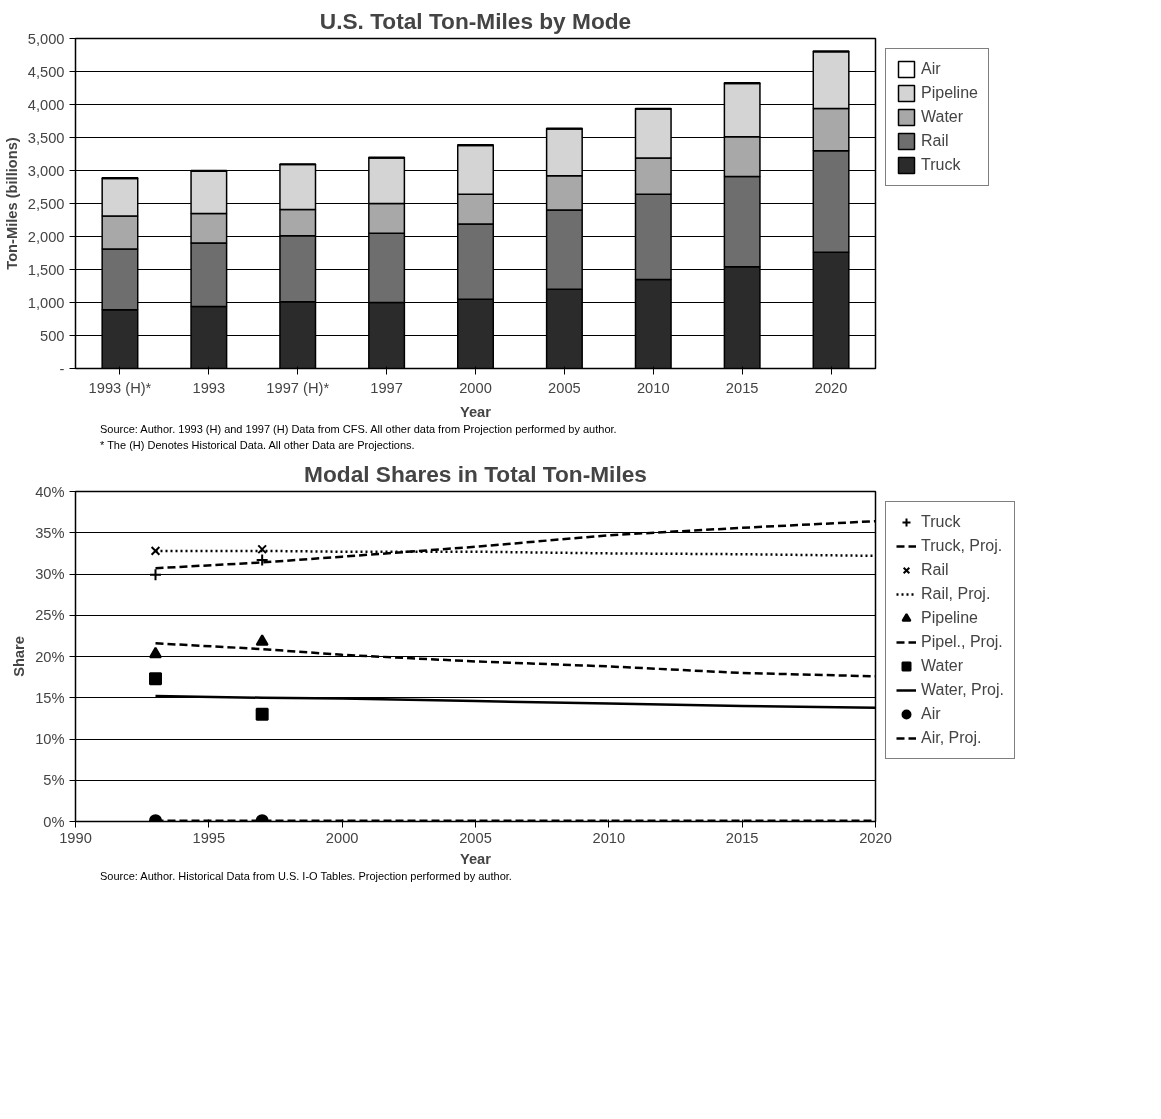  Describe the element at coordinates (962, 546) in the screenshot. I see `legend-label: Truck, Proj.` at that location.